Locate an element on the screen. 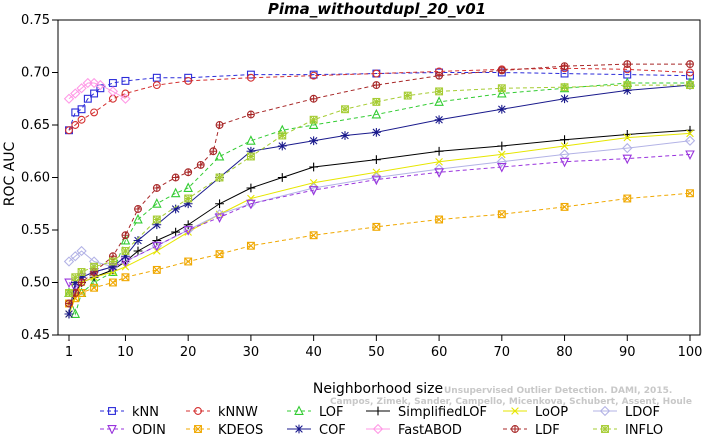 This screenshot has width=702, height=434. legend-label-kdeos: KDEOS is located at coordinates (240, 428).